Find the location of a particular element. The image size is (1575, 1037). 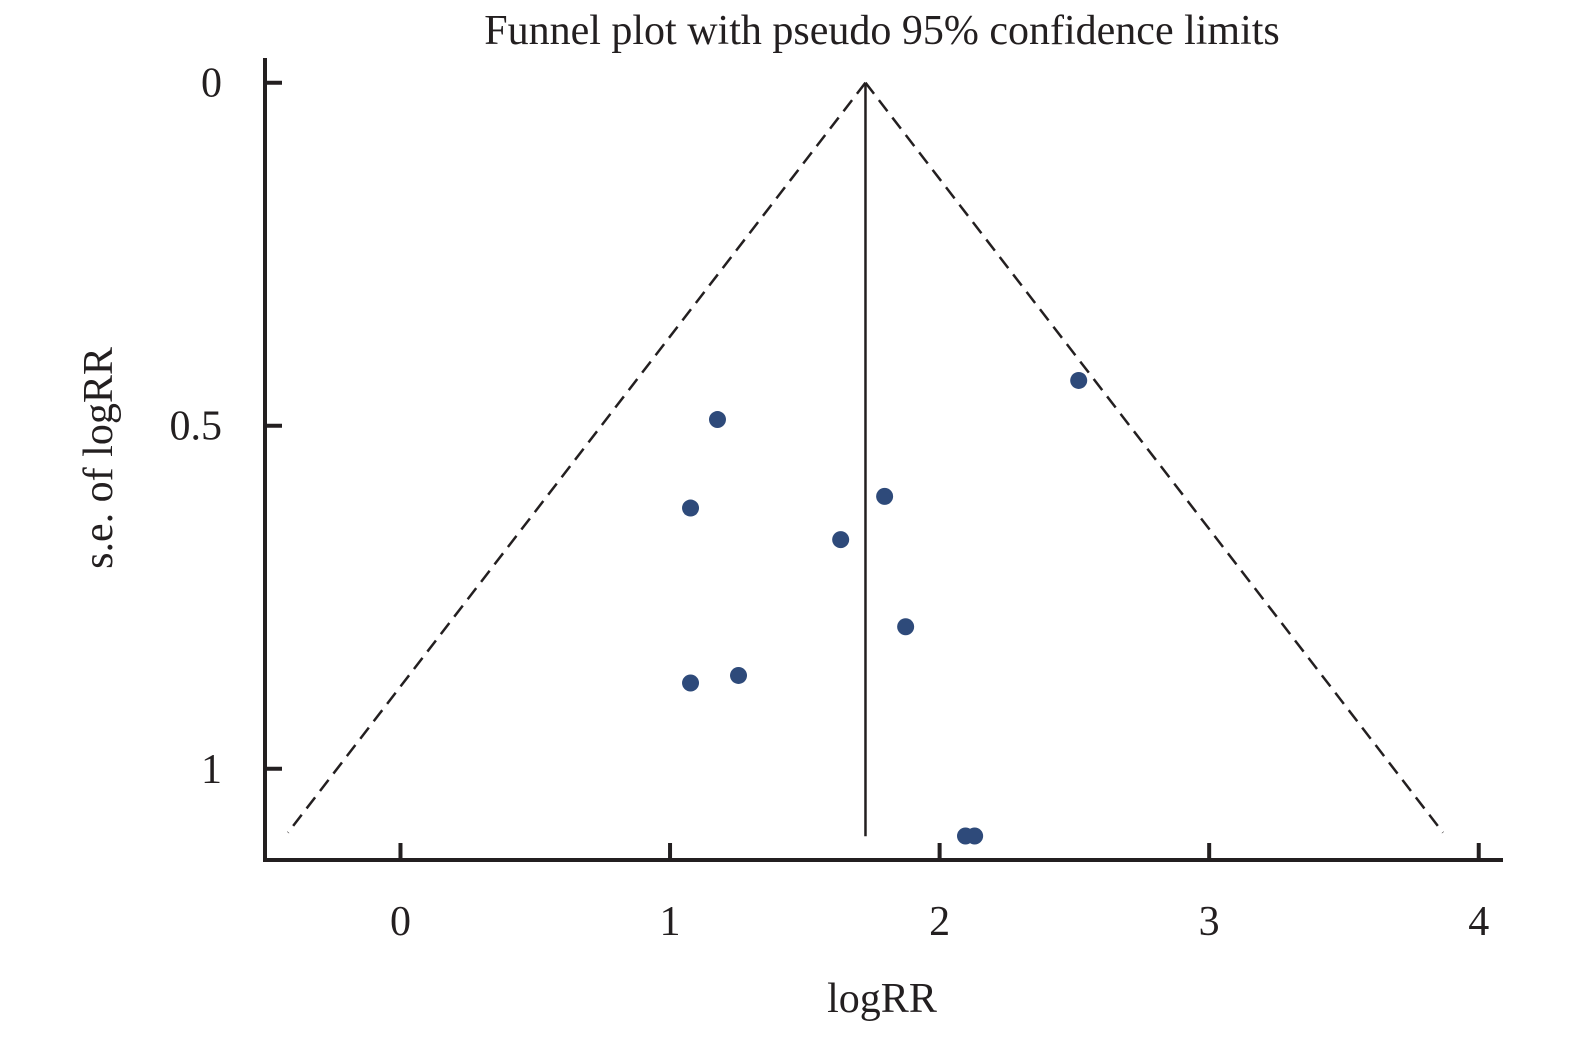

y-tick-label: 0 is located at coordinates (211, 84).